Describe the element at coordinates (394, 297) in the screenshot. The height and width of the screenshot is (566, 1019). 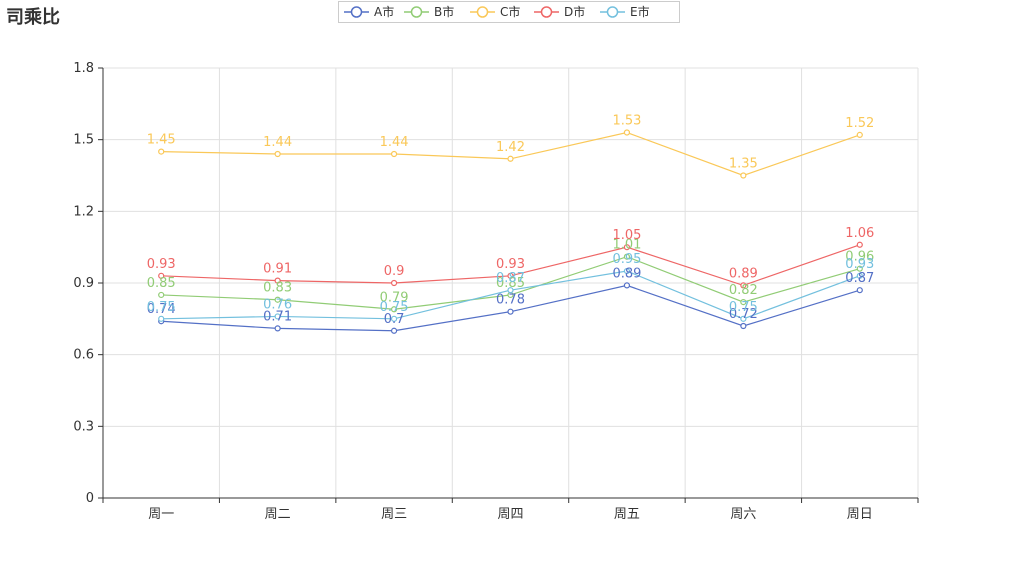
I see `data-label: 0.79` at that location.